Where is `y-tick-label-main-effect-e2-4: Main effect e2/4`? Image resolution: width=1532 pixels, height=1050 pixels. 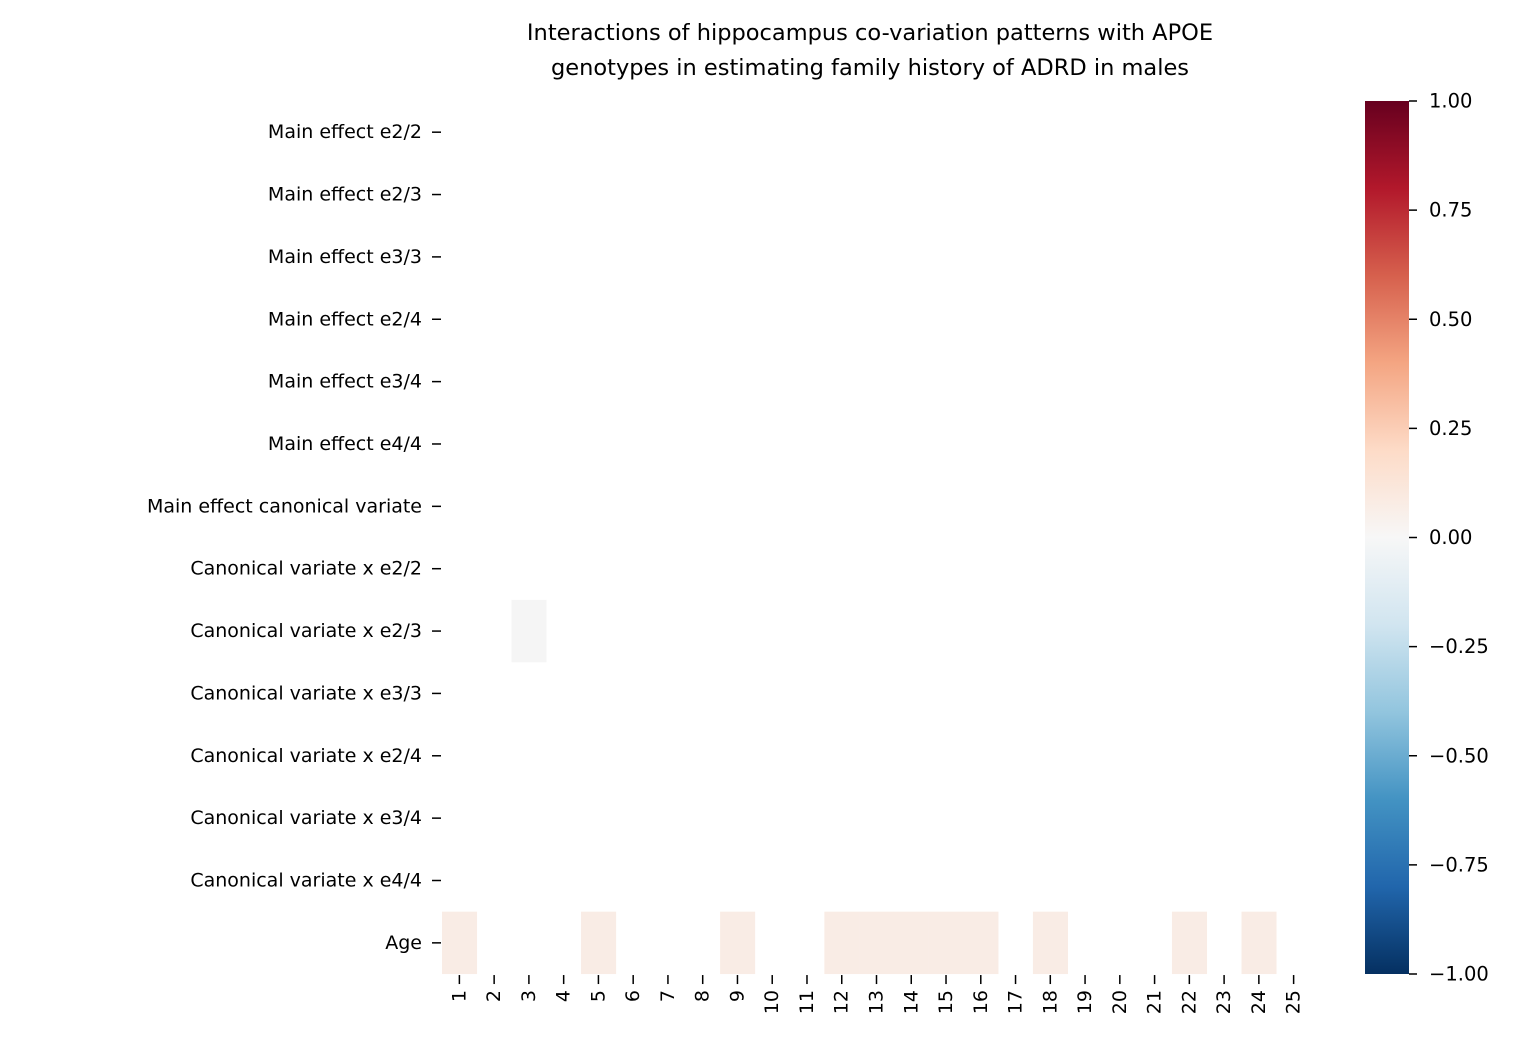
y-tick-label-main-effect-e2-4: Main effect e2/4 is located at coordinates (345, 319).